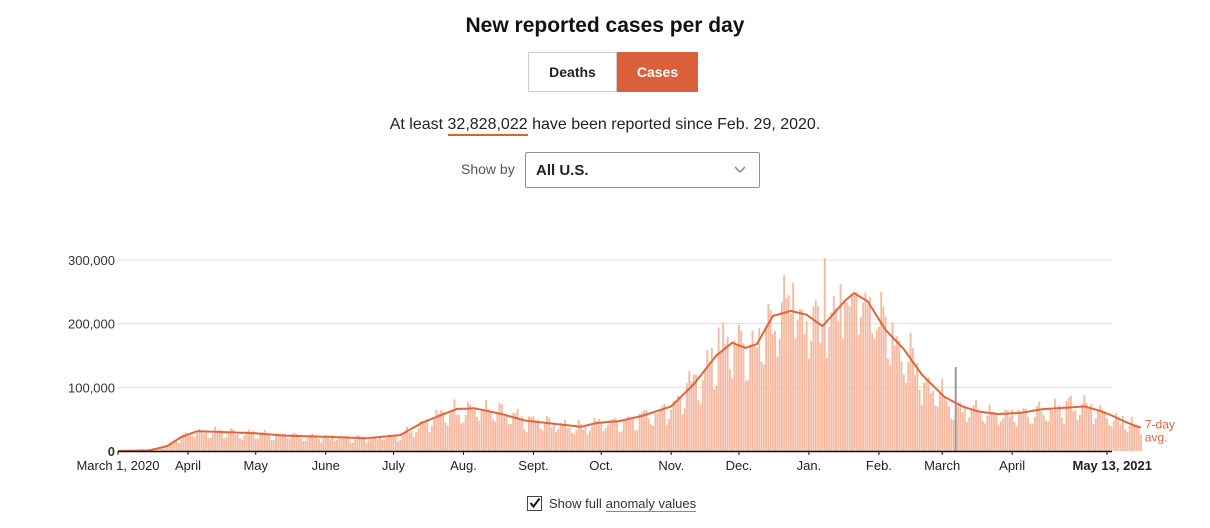 The height and width of the screenshot is (528, 1210). I want to click on x-tick-label: April, so click(188, 465).